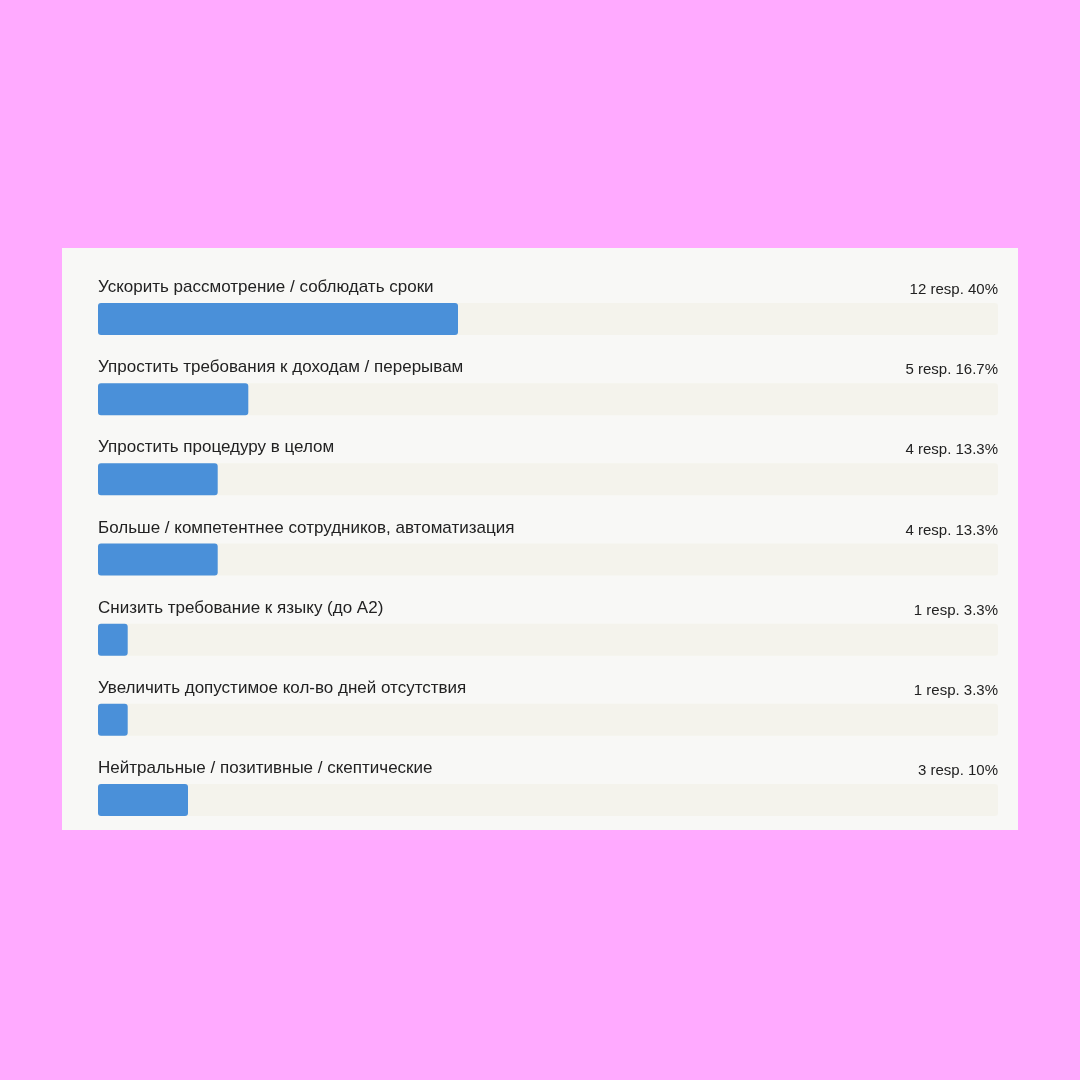  What do you see at coordinates (266, 287) in the screenshot?
I see `y-tick-label: Ускорить рассмотрение / соблюдать сроки` at bounding box center [266, 287].